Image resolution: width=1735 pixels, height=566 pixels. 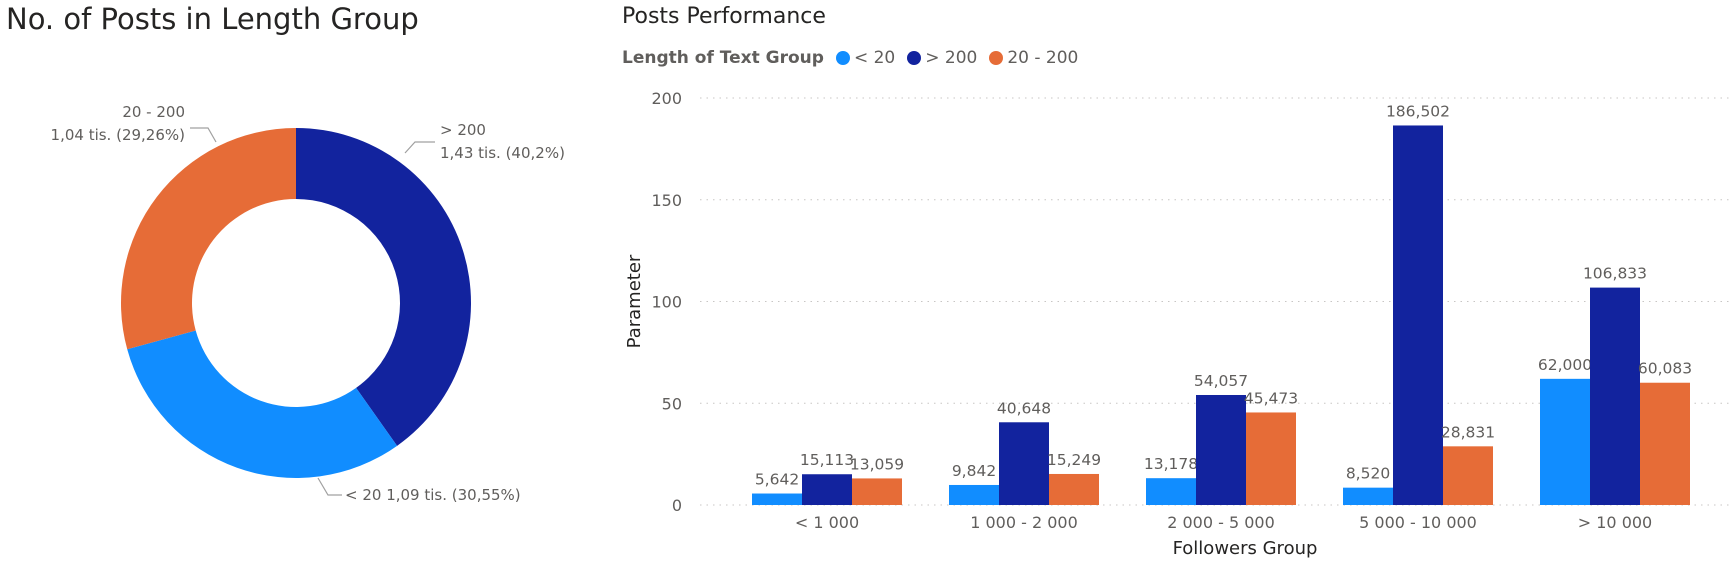 I want to click on y-tick-label: 150, so click(x=666, y=200).